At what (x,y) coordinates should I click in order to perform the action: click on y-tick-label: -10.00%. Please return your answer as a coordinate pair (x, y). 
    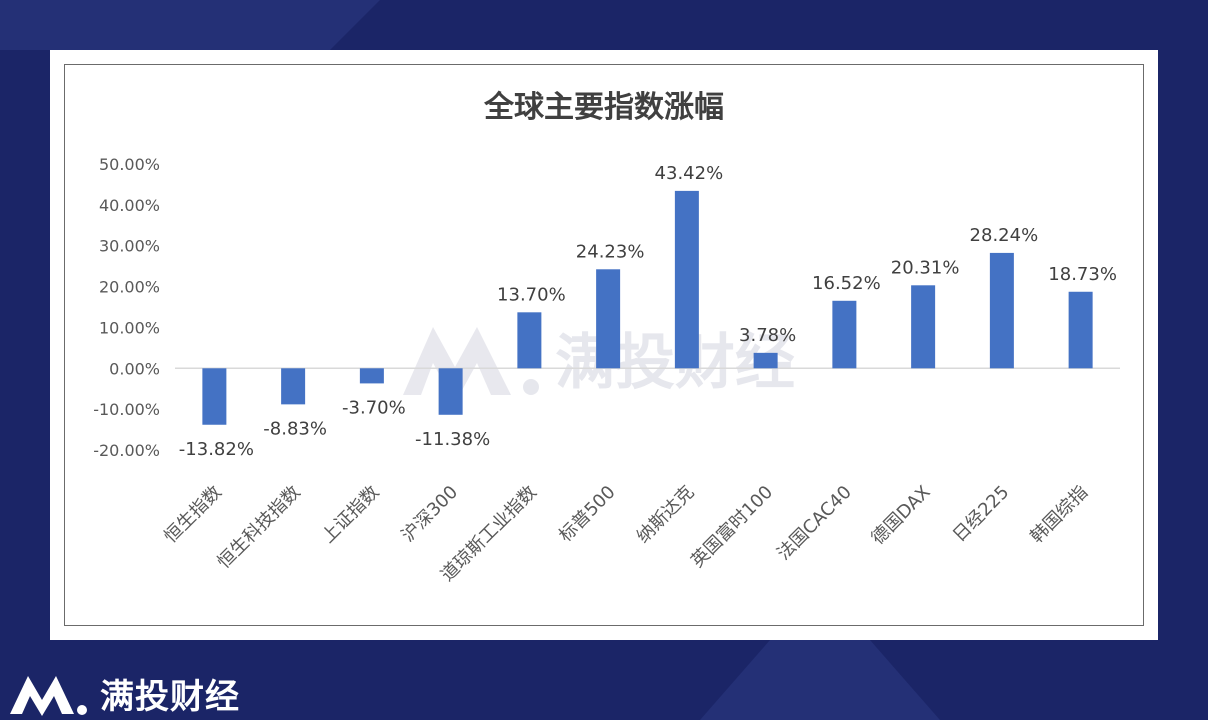
    Looking at the image, I should click on (126, 409).